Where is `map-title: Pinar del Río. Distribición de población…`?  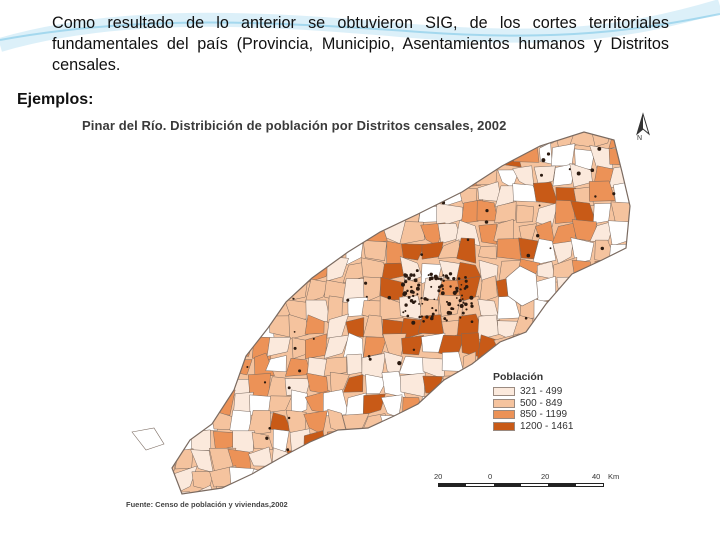 map-title: Pinar del Río. Distribición de población… is located at coordinates (294, 125).